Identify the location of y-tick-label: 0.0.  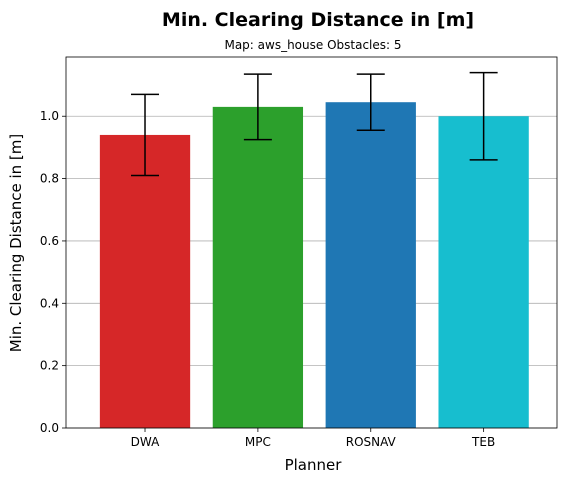
(49, 428).